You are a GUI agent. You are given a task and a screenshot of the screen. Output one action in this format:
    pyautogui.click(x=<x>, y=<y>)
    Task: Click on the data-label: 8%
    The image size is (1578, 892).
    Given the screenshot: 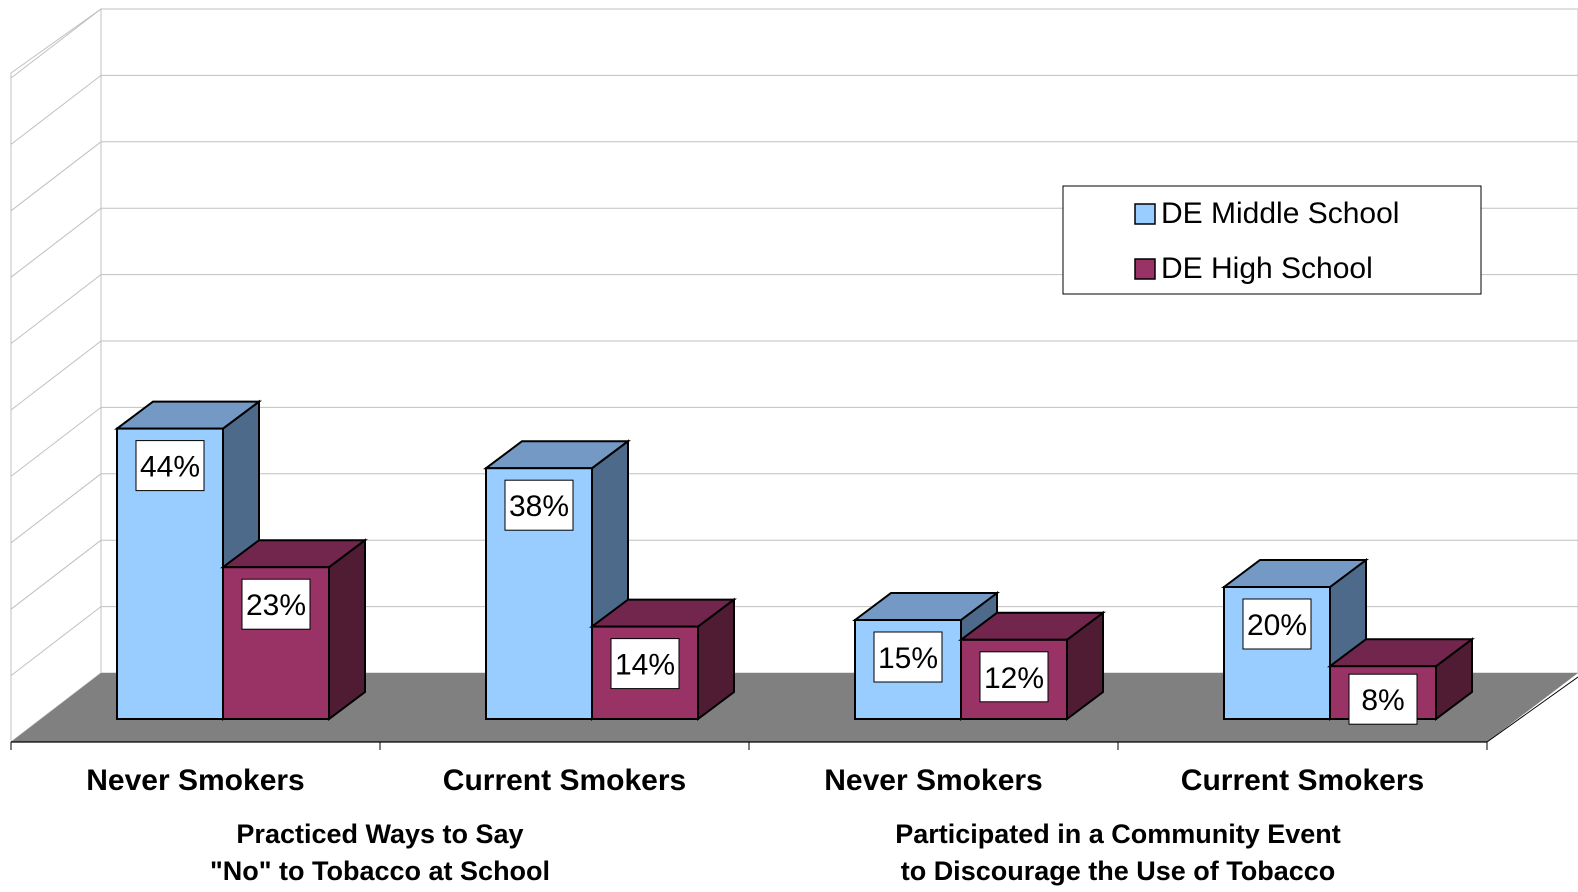 What is the action you would take?
    pyautogui.click(x=1382, y=700)
    